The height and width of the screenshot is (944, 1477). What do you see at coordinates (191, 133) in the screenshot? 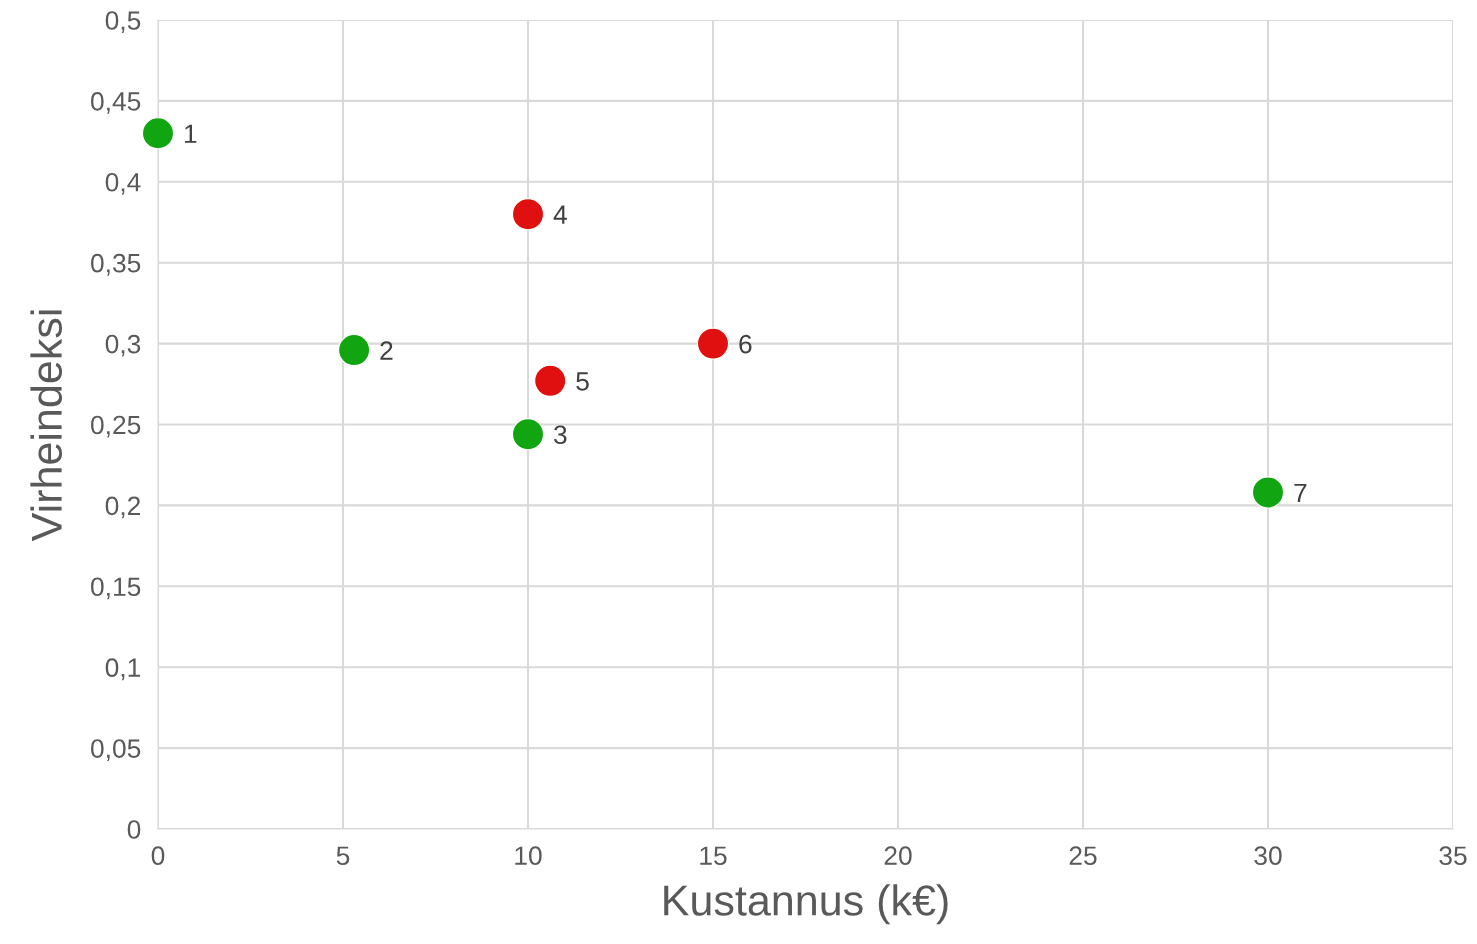
I see `annotation: 1` at bounding box center [191, 133].